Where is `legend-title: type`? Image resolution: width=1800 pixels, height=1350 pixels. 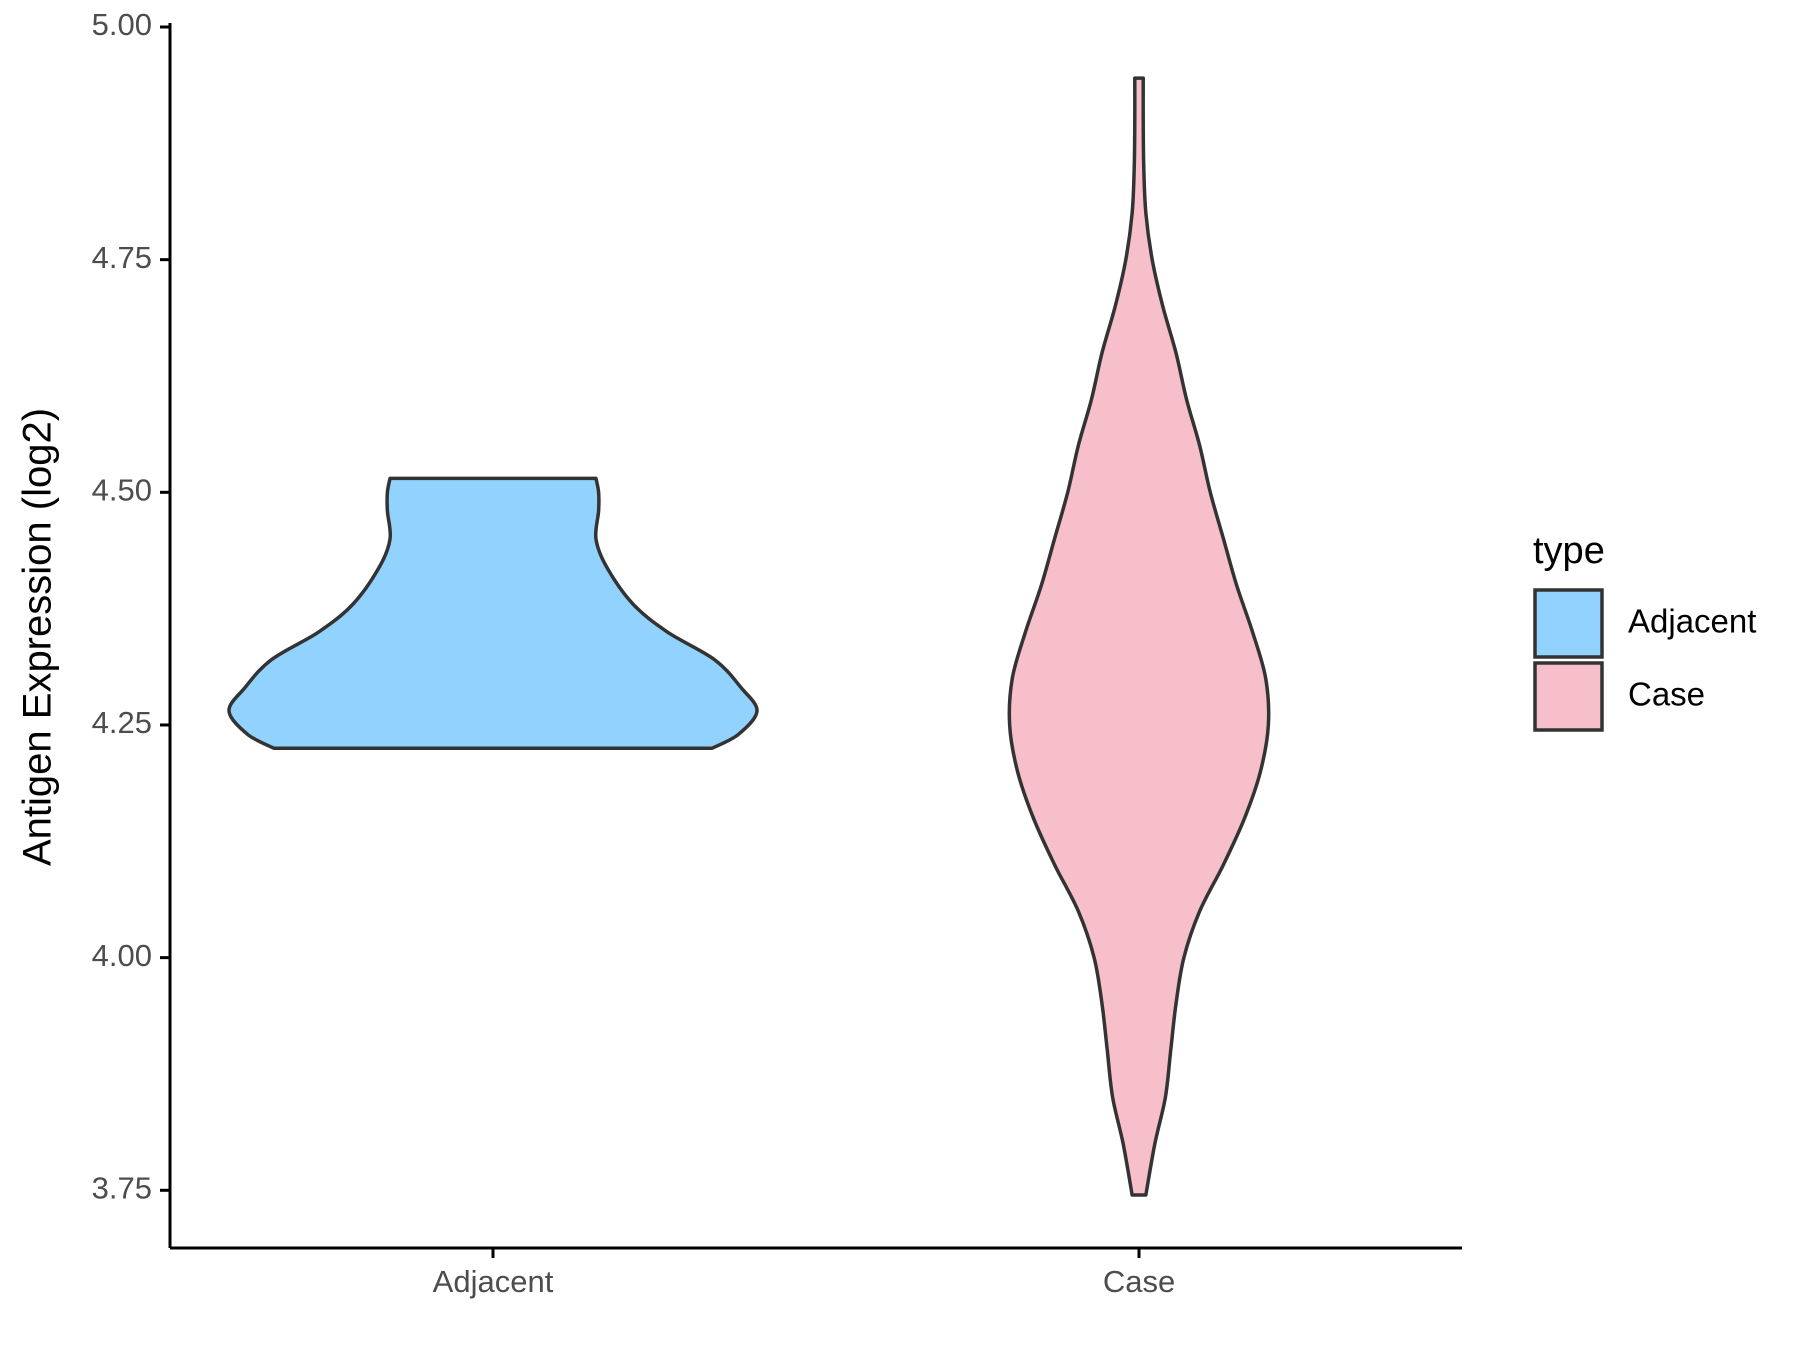
legend-title: type is located at coordinates (1569, 551).